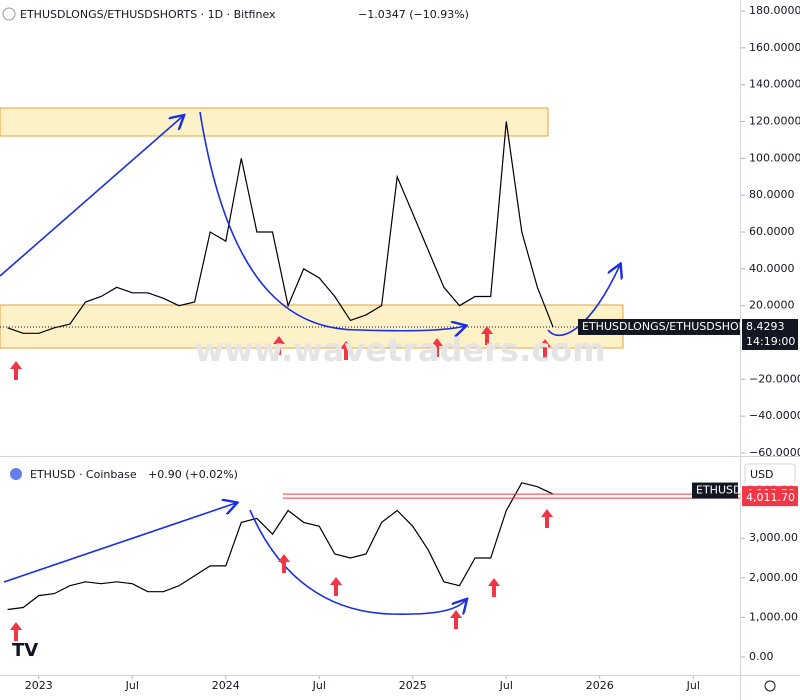 This screenshot has height=700, width=800. Describe the element at coordinates (772, 231) in the screenshot. I see `y-tick-label: 60.0000` at that location.